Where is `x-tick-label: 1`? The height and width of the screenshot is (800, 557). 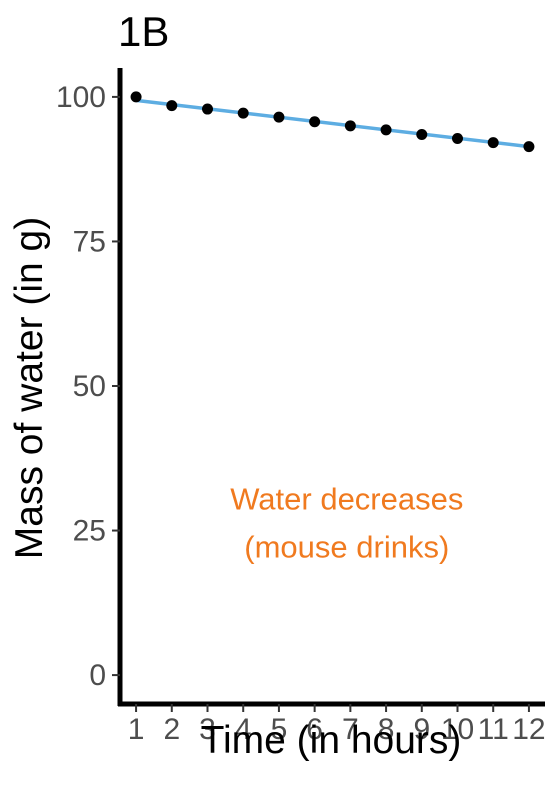
x-tick-label: 1 is located at coordinates (136, 729).